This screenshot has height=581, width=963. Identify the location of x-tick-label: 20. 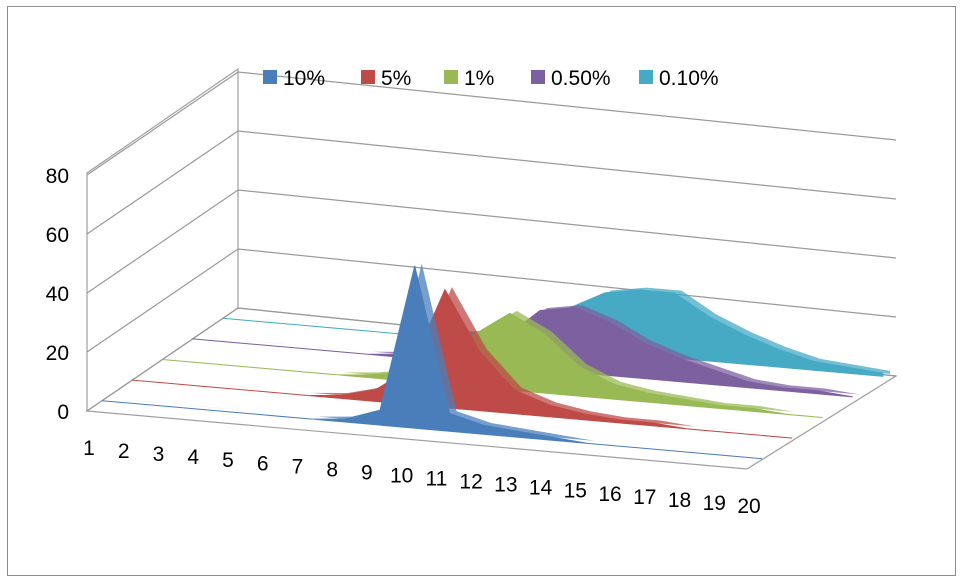
(748, 506).